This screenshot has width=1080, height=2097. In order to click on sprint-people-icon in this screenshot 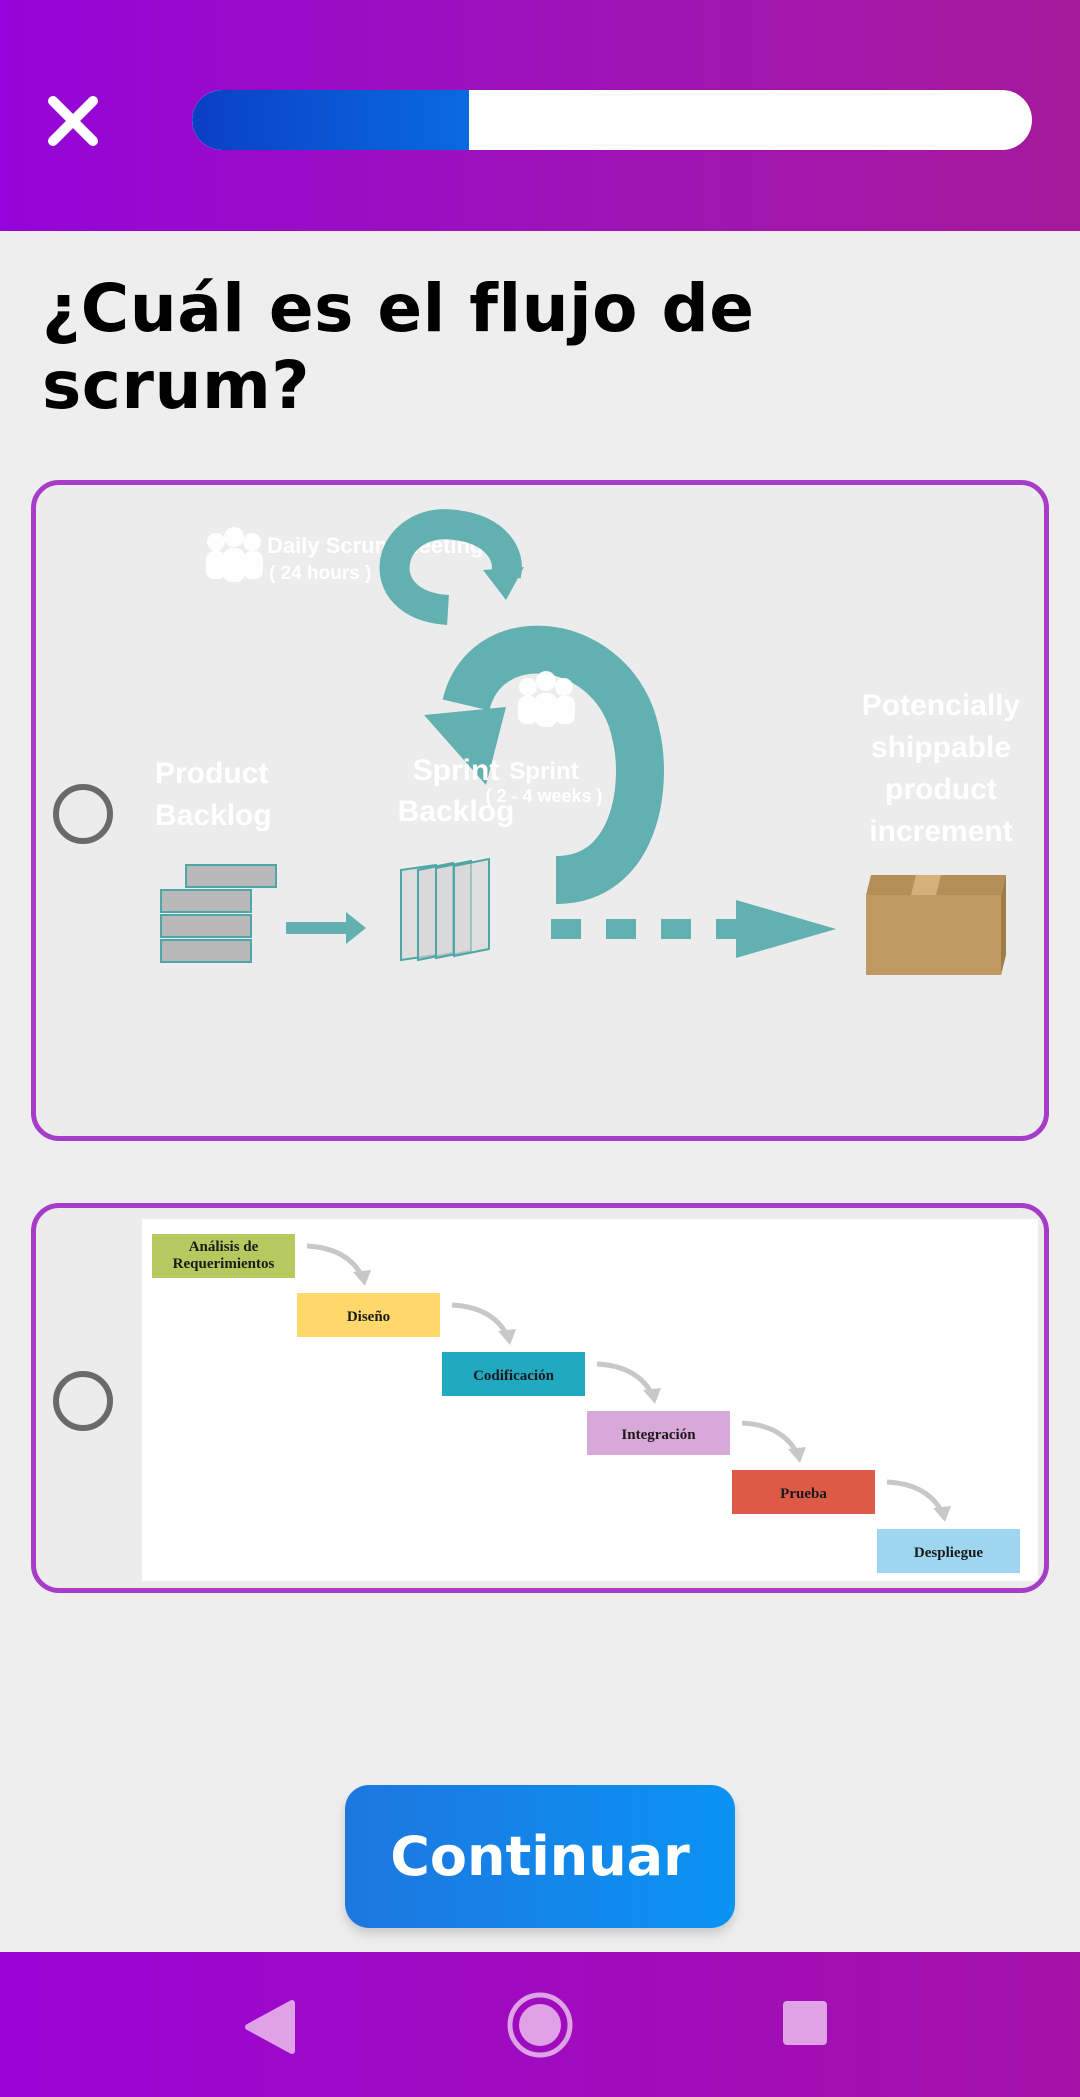, I will do `click(546, 699)`.